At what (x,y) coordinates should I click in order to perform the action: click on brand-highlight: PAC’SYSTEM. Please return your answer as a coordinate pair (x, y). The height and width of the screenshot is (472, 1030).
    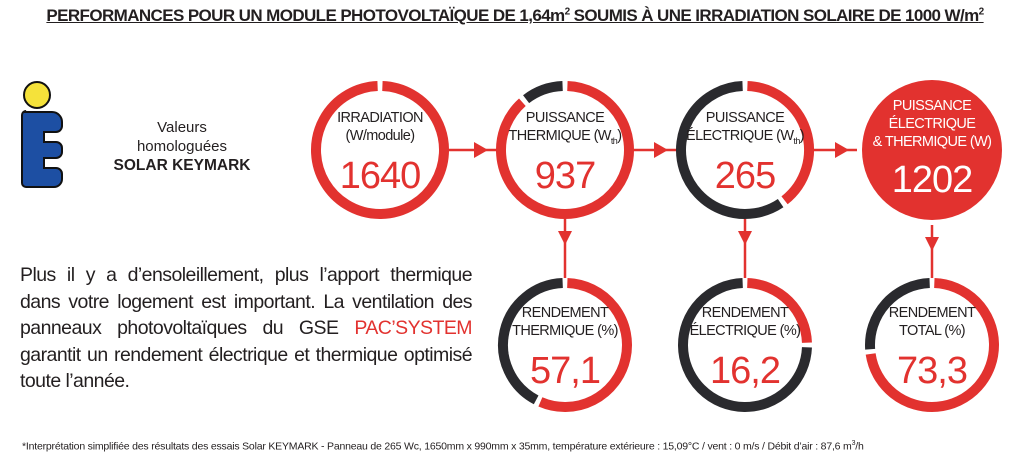
    Looking at the image, I should click on (413, 328).